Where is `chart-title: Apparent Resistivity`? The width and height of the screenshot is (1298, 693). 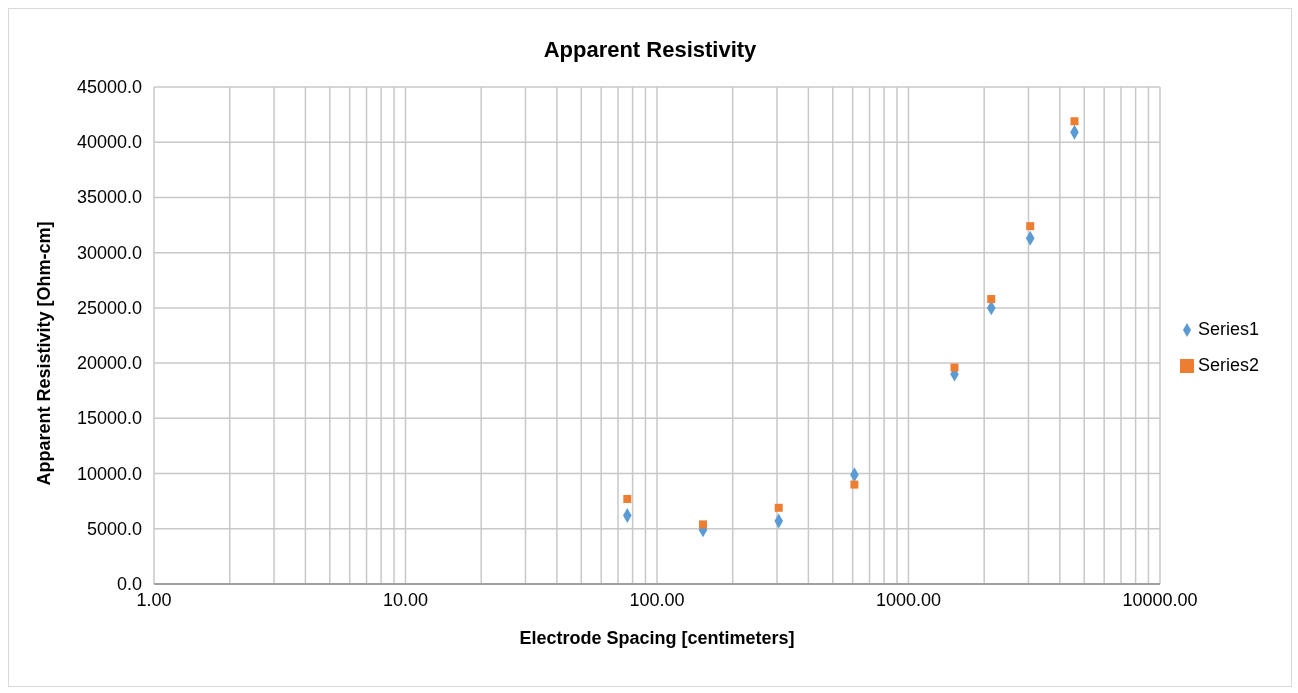
chart-title: Apparent Resistivity is located at coordinates (650, 50).